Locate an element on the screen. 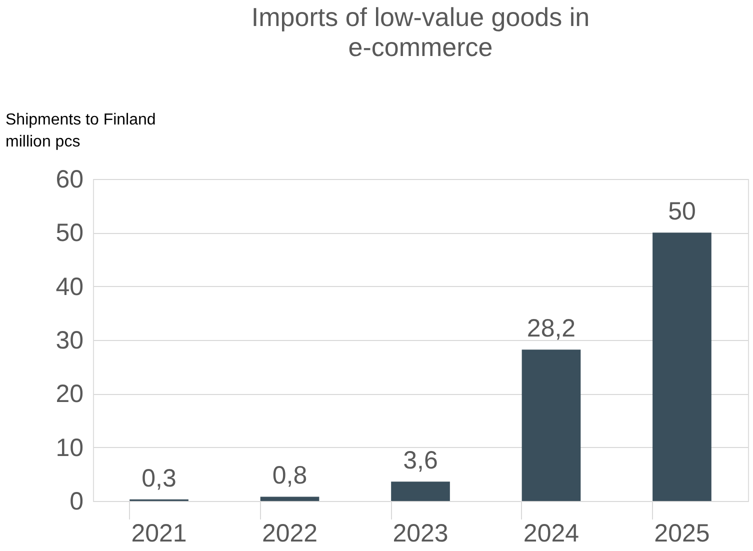 The image size is (753, 551). y-tick-label: 0 is located at coordinates (77, 502).